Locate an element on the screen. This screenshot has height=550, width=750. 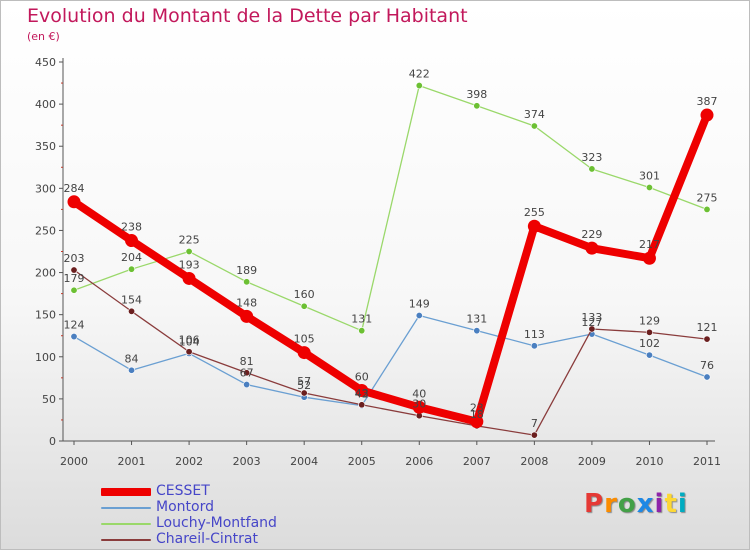
data-label-chareil-cintrat: 121 is located at coordinates (707, 327).